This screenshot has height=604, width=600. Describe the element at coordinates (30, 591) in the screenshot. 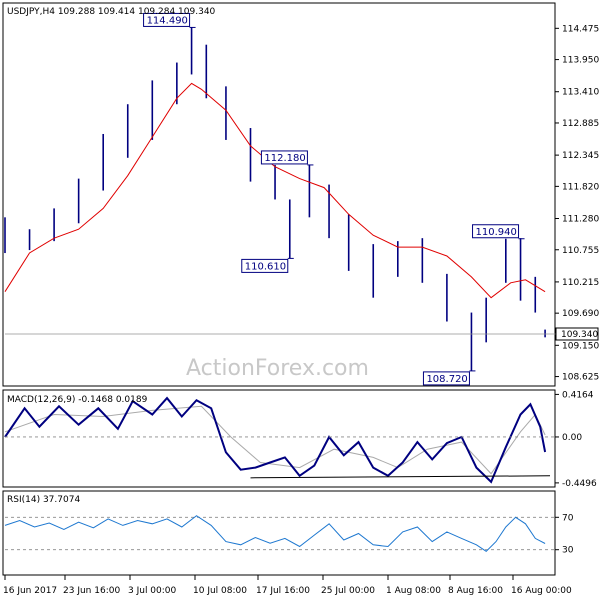

I see `xtick-label-0: 16 Jun 2017` at that location.